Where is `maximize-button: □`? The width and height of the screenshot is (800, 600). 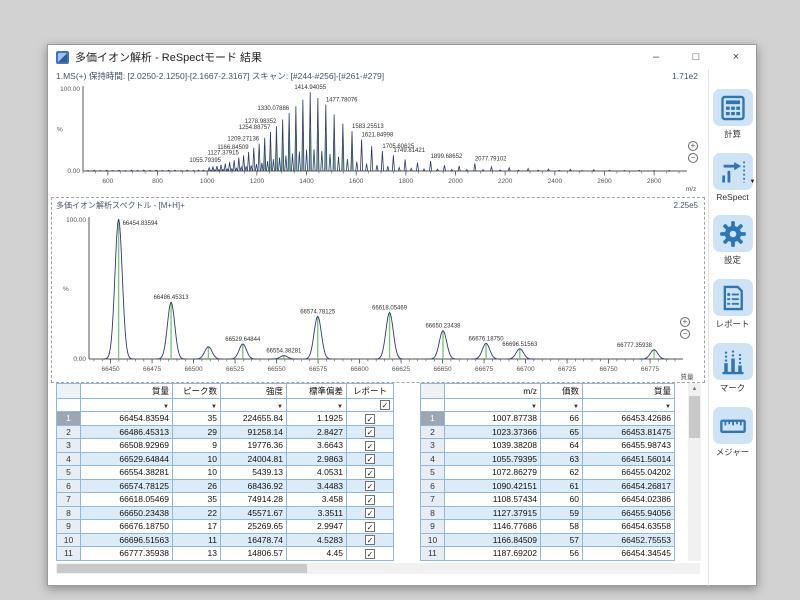 maximize-button: □ is located at coordinates (696, 57).